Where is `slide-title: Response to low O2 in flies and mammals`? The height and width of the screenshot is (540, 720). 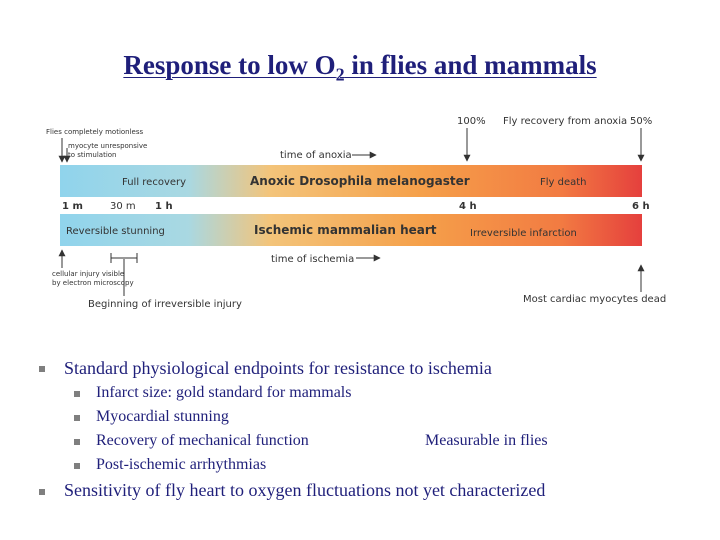 slide-title: Response to low O2 in flies and mammals is located at coordinates (360, 67).